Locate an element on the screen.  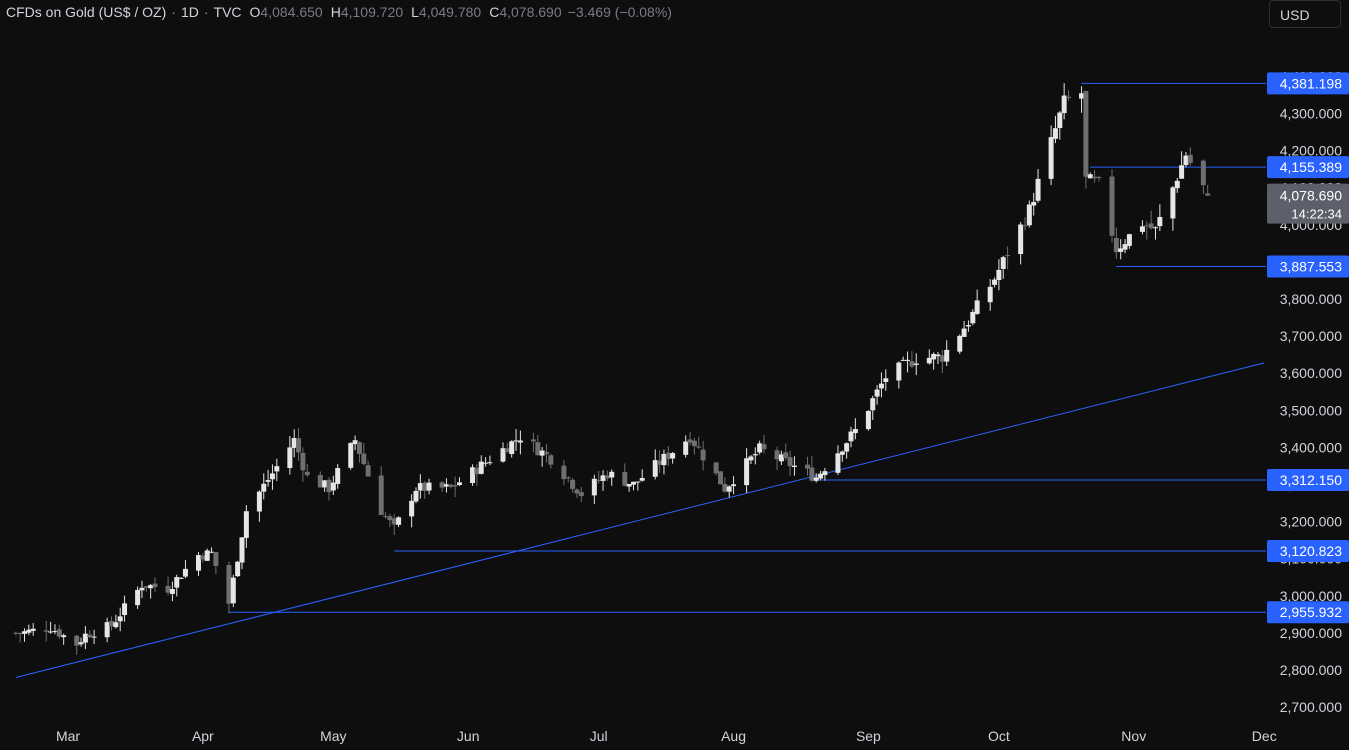
symbol-title: CFDs on Gold (US$ / OZ) is located at coordinates (86, 12).